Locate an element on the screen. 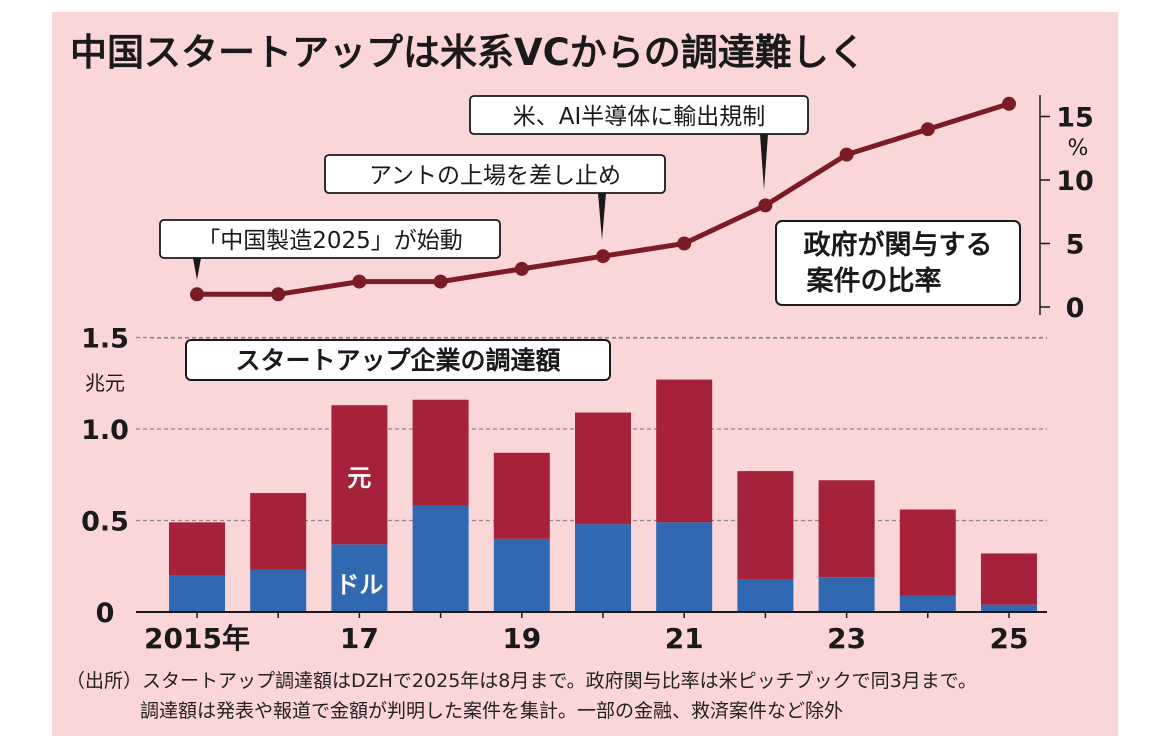  line-title-2: 案件の比率 is located at coordinates (874, 281).